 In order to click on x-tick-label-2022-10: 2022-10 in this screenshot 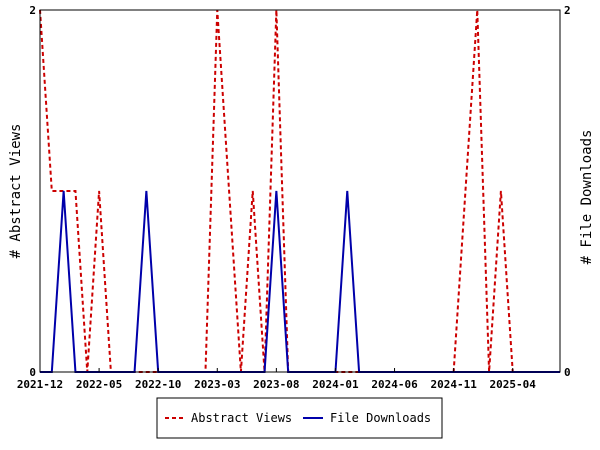, I will do `click(158, 384)`.